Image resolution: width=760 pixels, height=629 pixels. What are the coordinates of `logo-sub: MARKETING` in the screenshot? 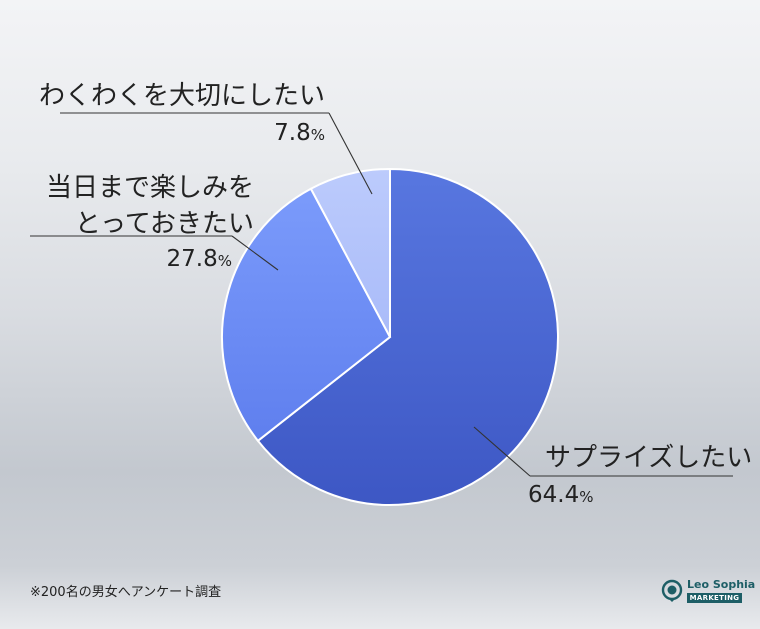 It's located at (714, 598).